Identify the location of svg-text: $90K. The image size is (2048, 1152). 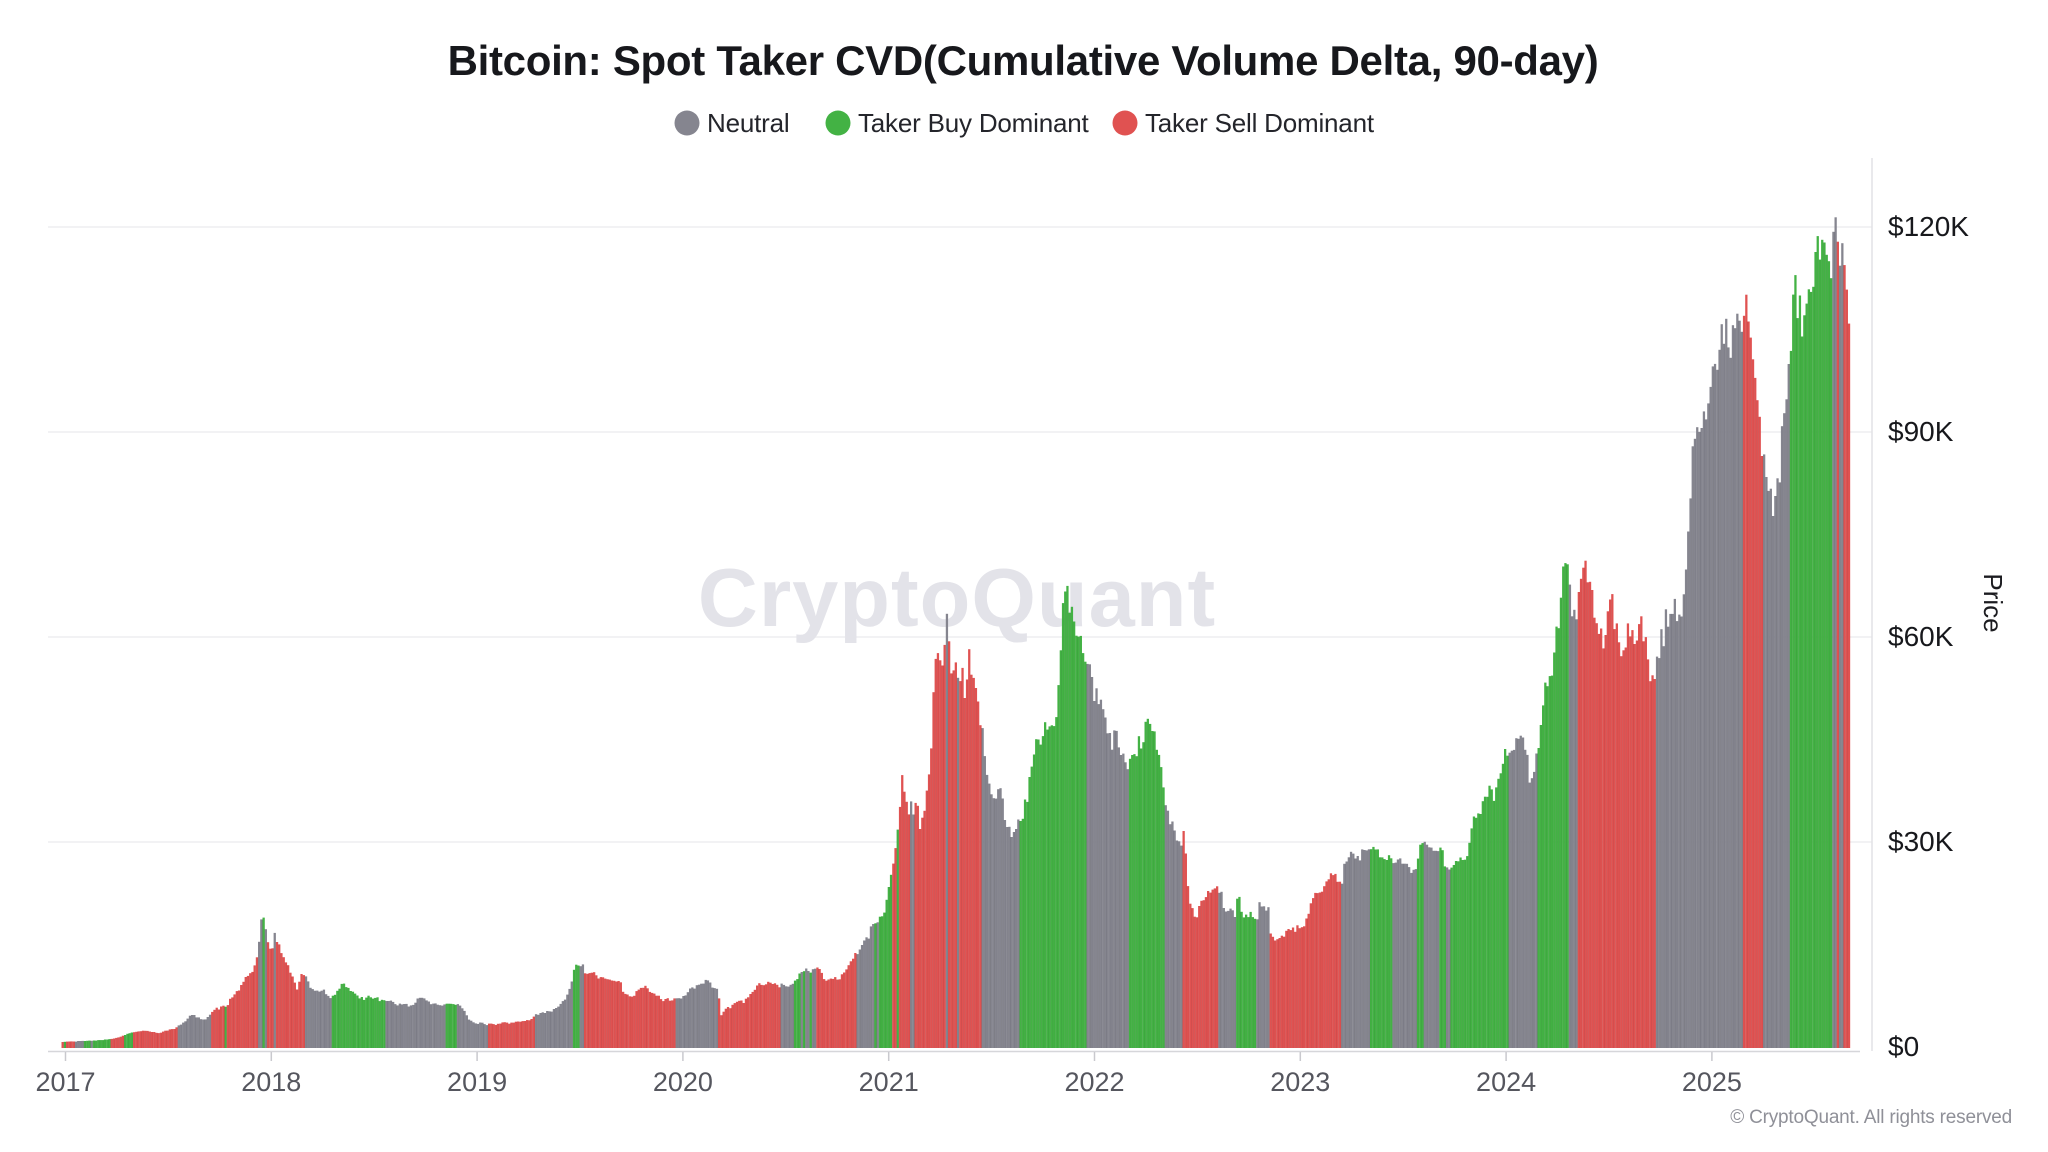
(1921, 431).